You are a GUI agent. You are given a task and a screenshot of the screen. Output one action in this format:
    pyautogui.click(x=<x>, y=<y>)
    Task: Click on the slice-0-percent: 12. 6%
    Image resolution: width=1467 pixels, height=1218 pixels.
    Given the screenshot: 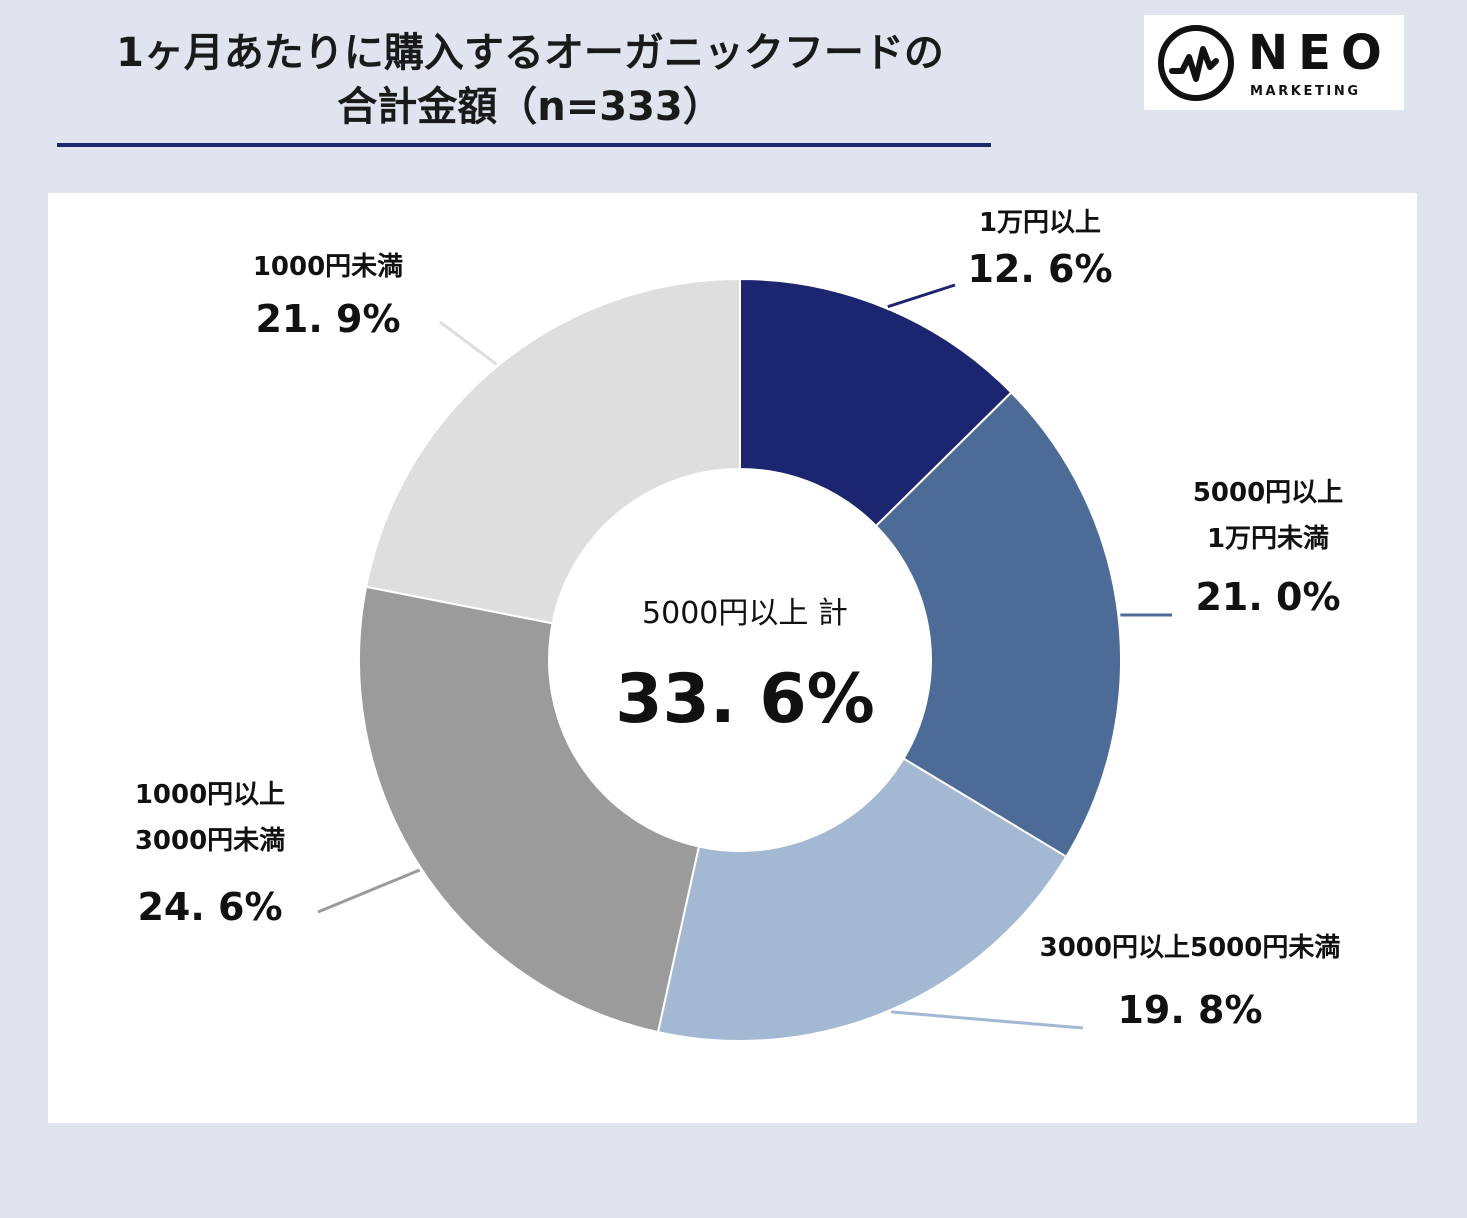 What is the action you would take?
    pyautogui.click(x=1040, y=269)
    